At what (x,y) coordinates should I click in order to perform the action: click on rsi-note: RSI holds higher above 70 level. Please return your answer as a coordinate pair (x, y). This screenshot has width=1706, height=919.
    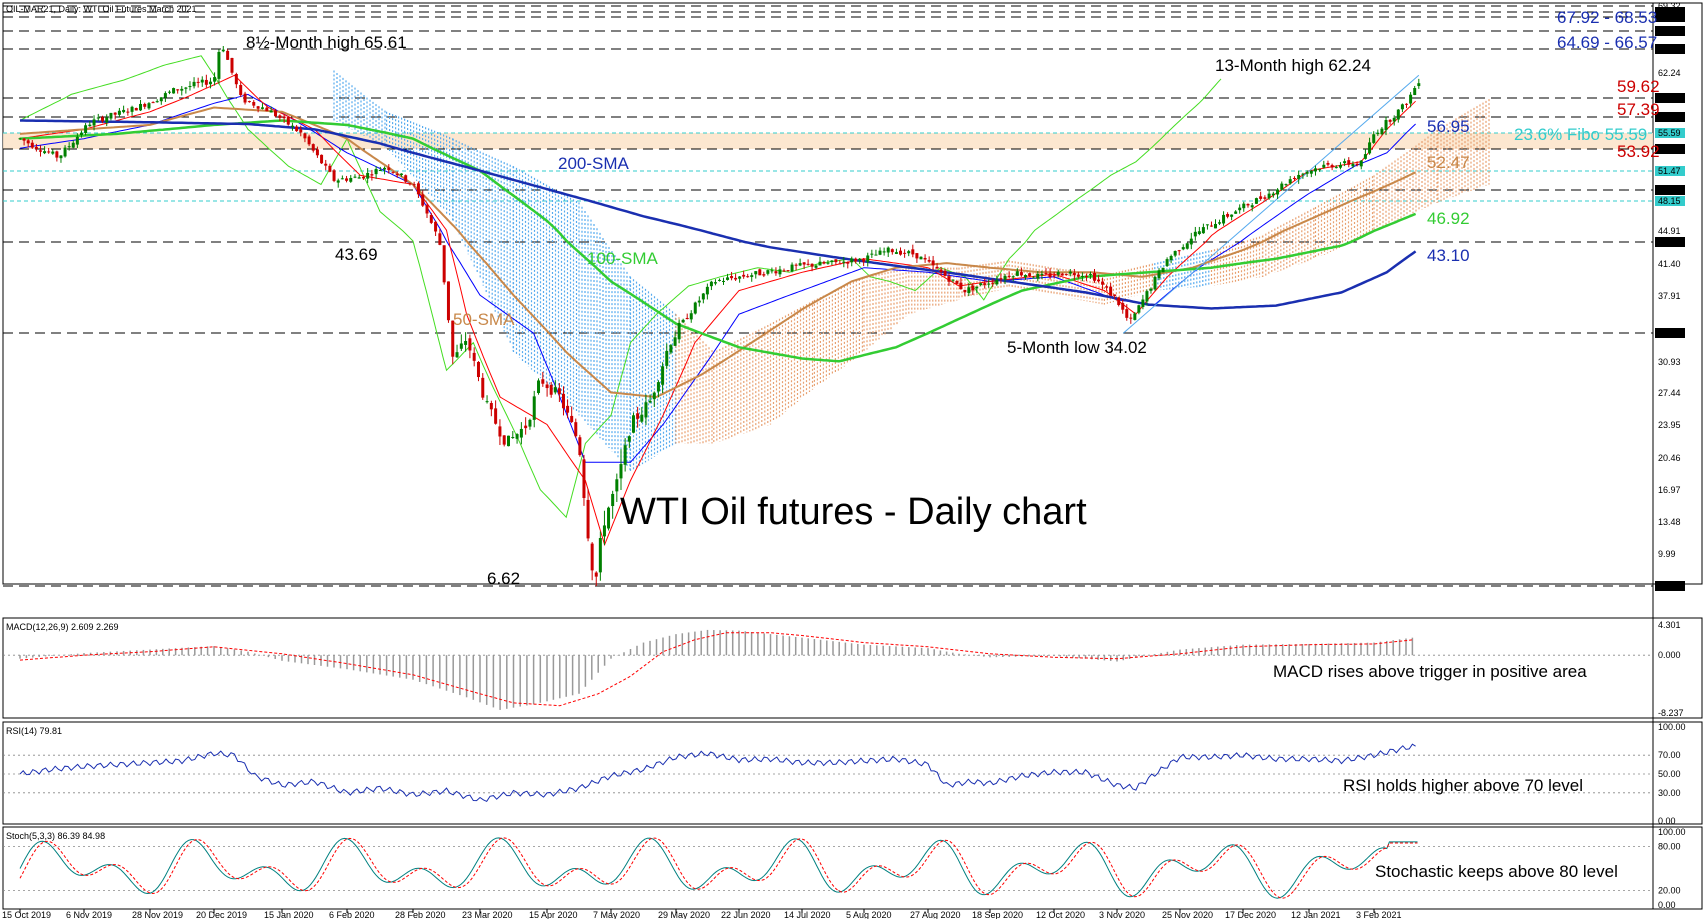
    Looking at the image, I should click on (1463, 785).